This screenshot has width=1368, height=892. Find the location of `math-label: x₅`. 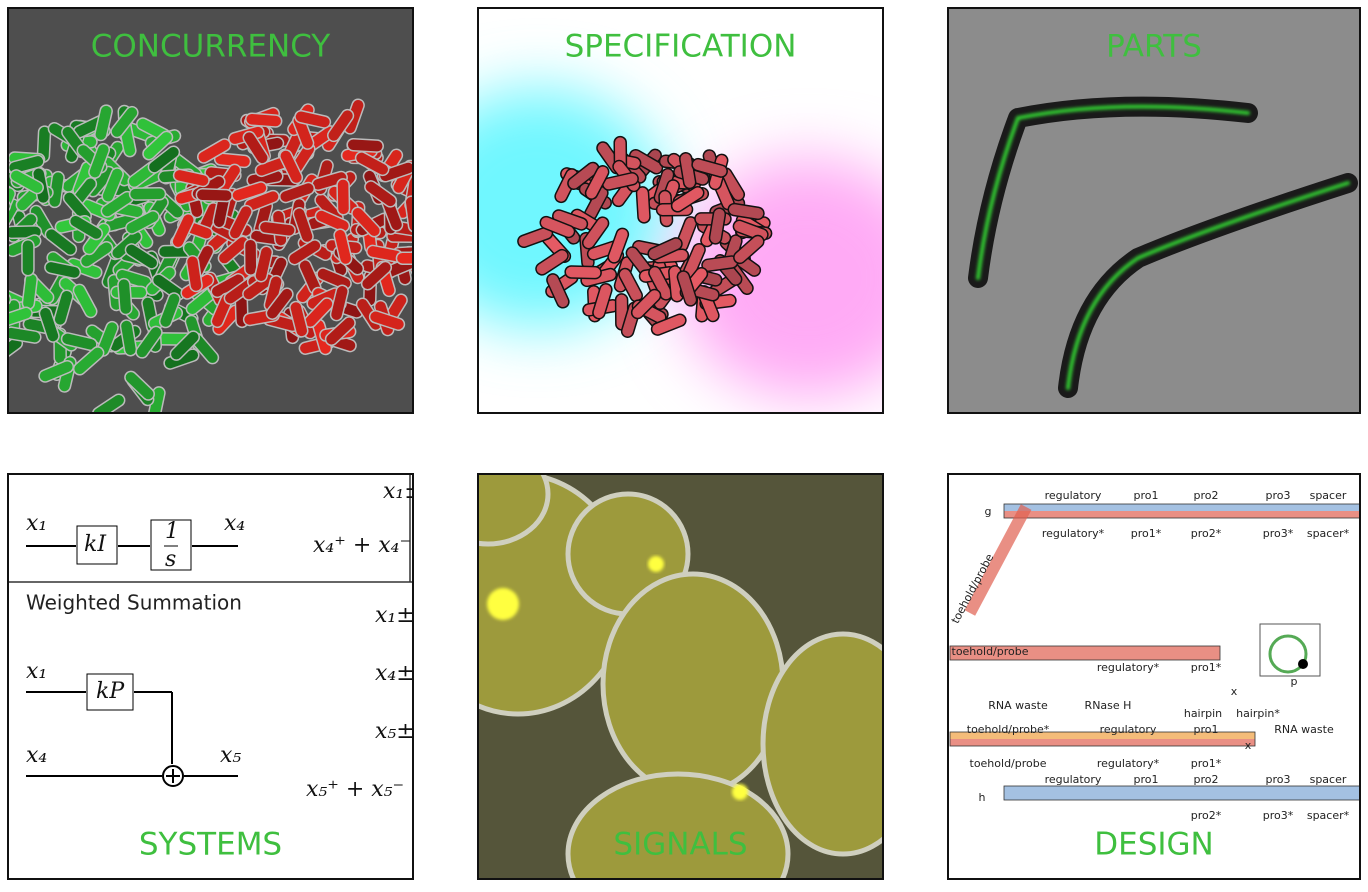

math-label: x₅ is located at coordinates (230, 755).